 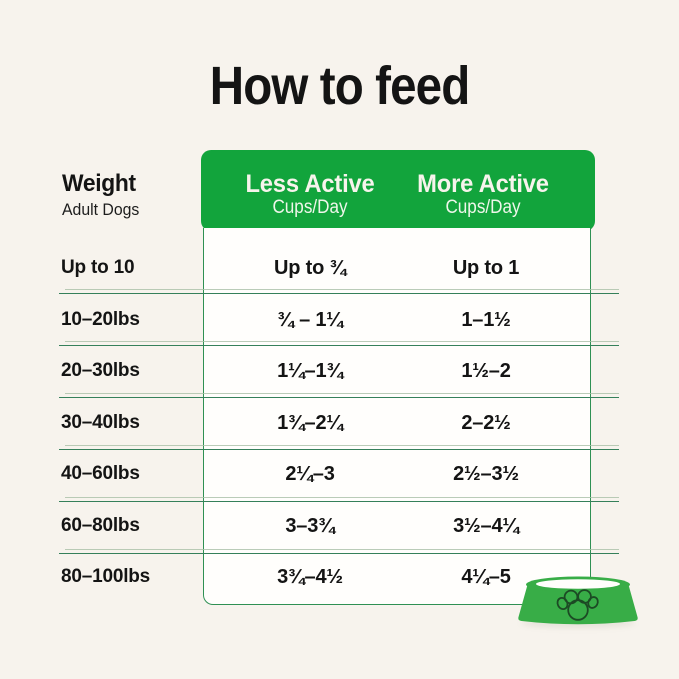 What do you see at coordinates (339, 86) in the screenshot?
I see `page-title: How to feed` at bounding box center [339, 86].